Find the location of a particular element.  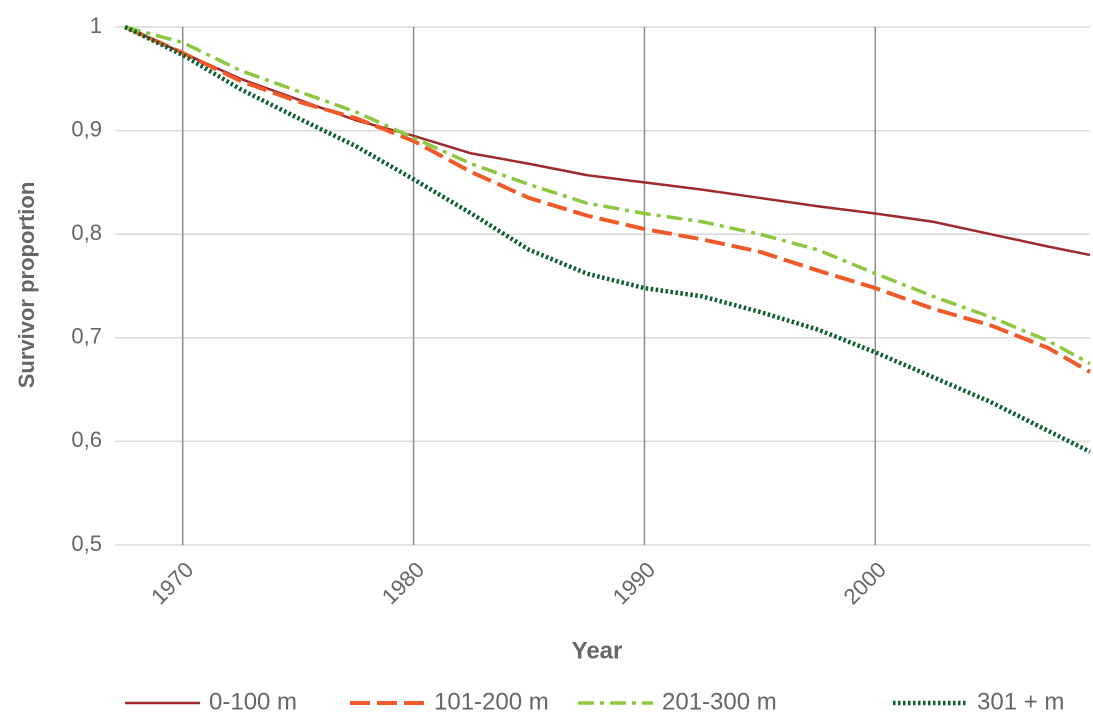

x-tick-label: 1970 is located at coordinates (172, 583).